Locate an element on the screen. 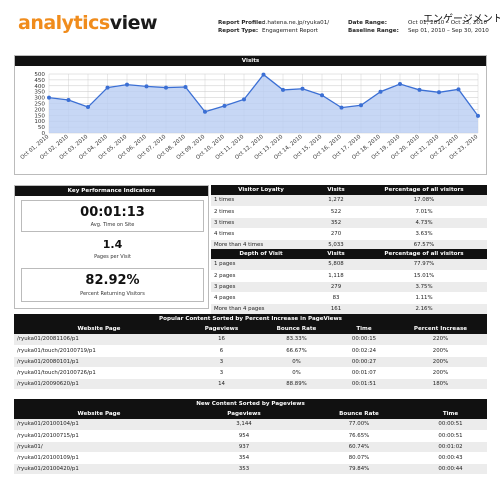  y-tick-label: 500 is located at coordinates (39, 75).